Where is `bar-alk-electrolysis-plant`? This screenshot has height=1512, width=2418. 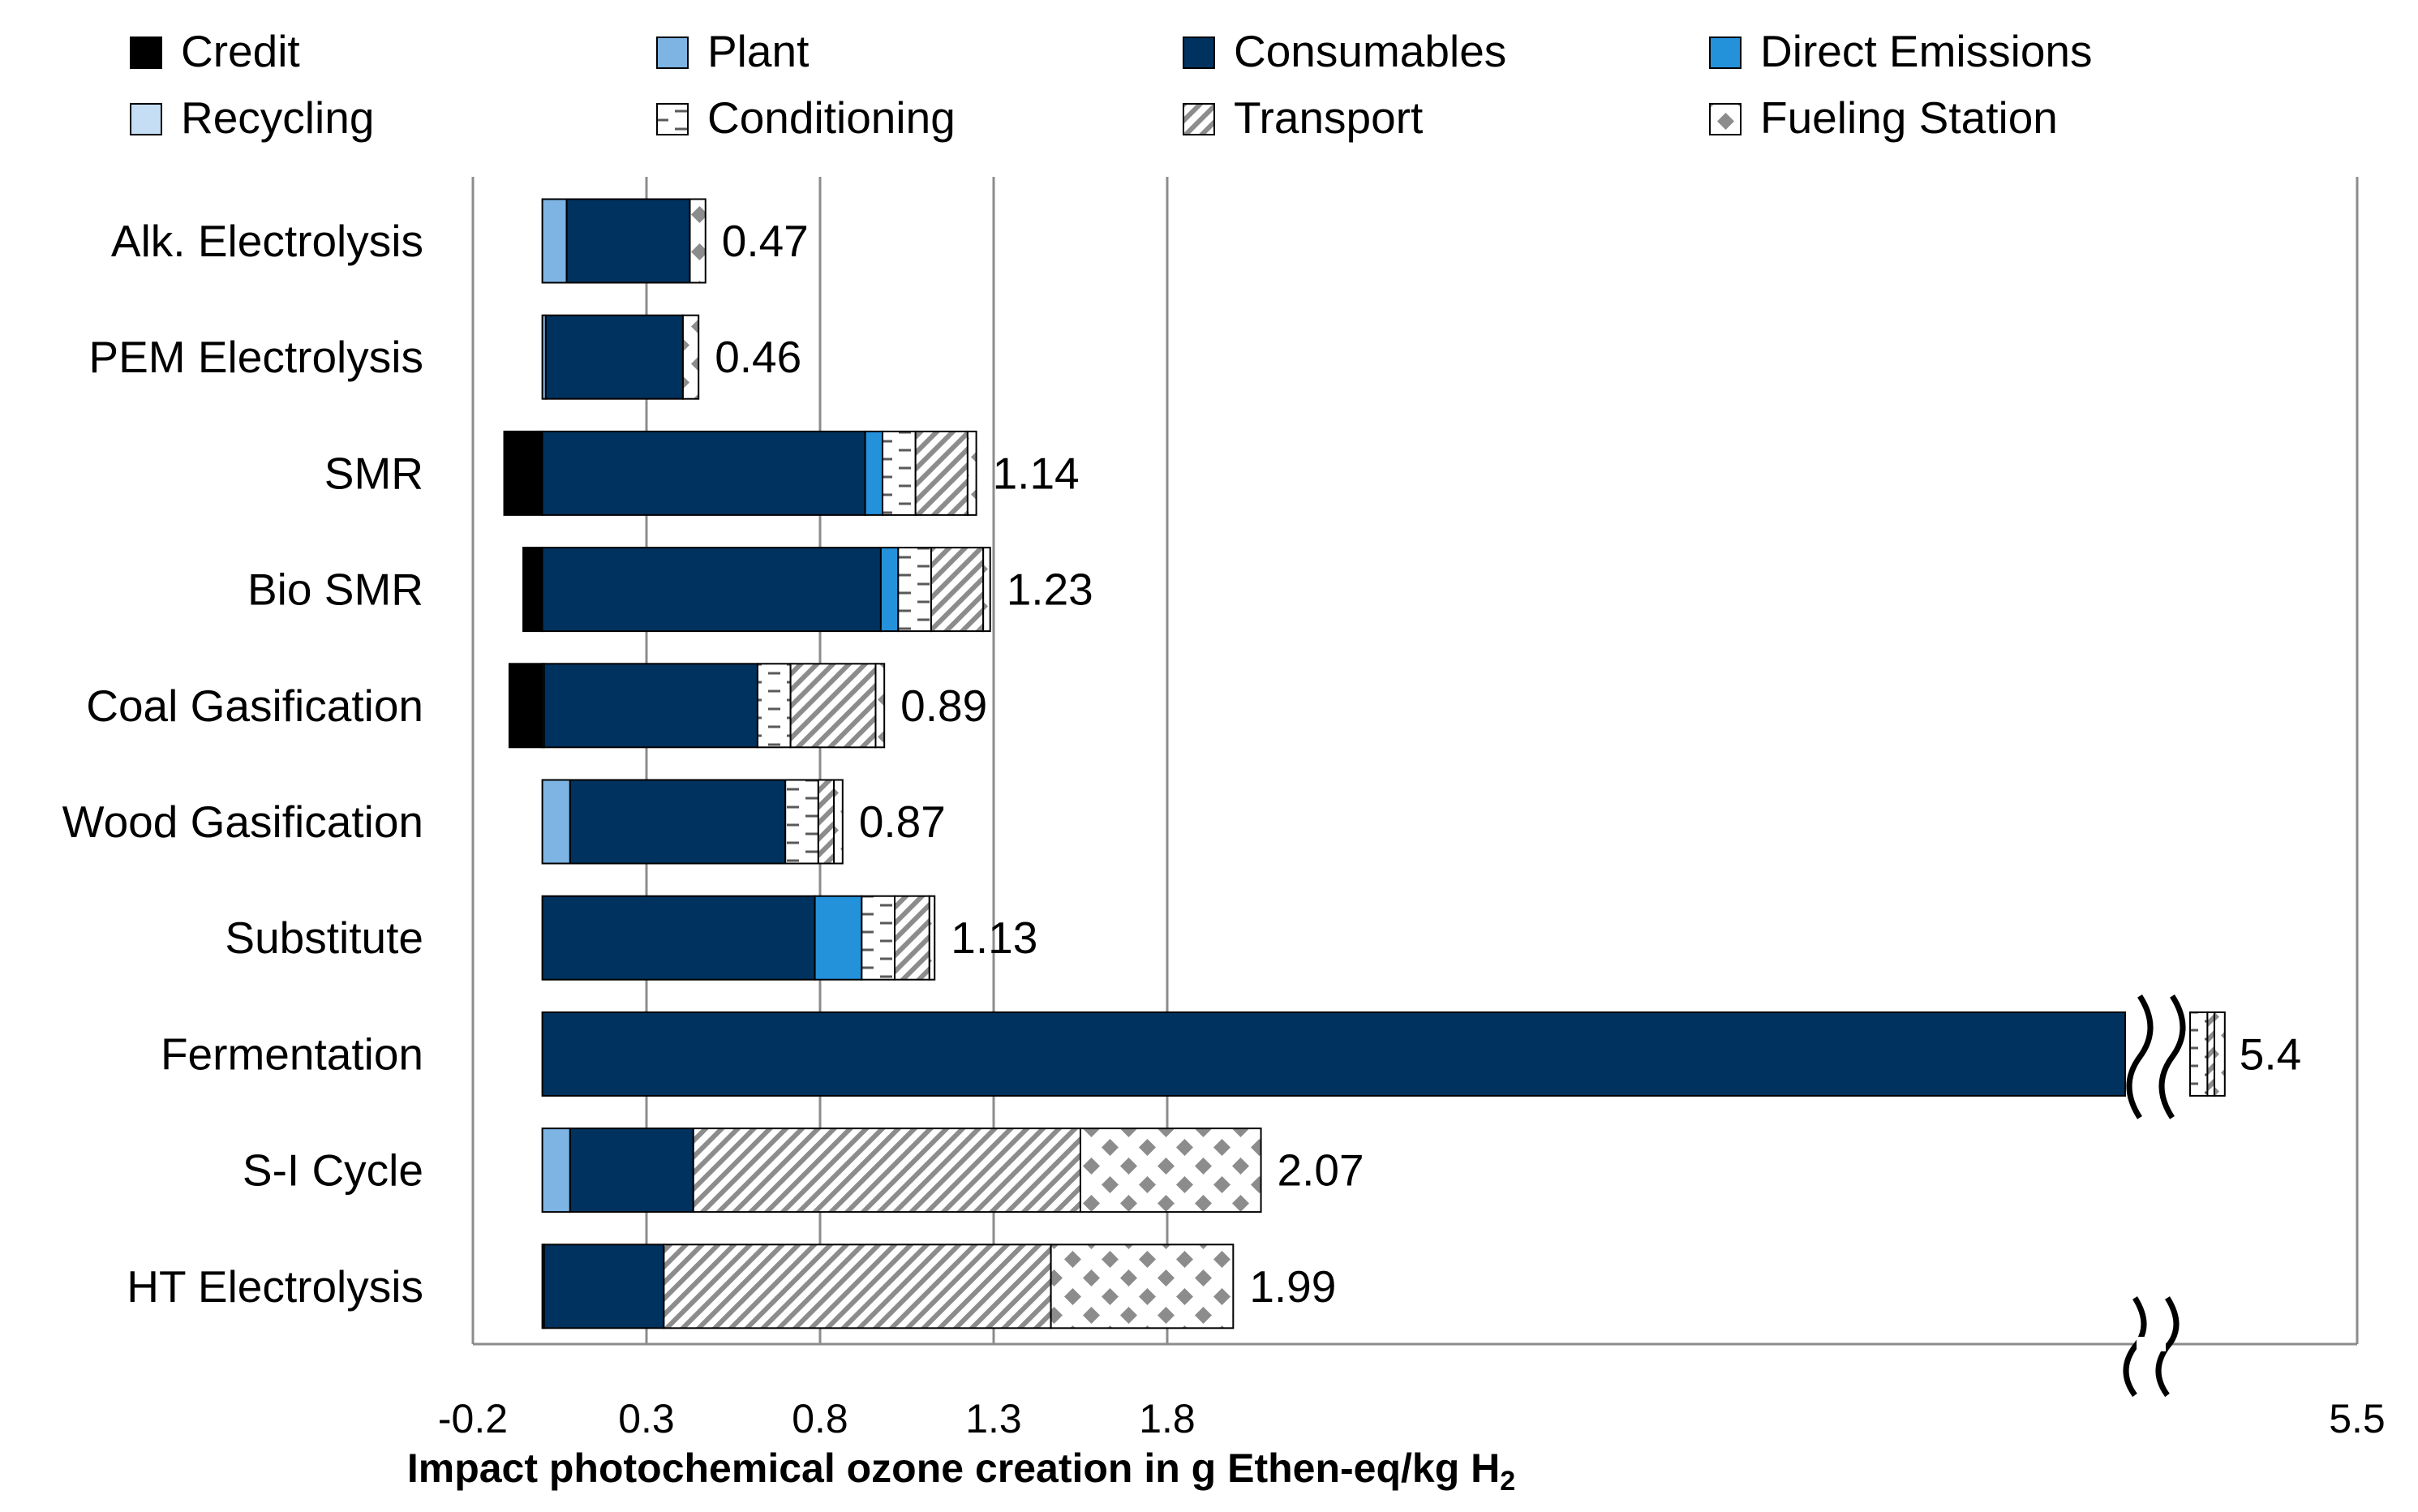 bar-alk-electrolysis-plant is located at coordinates (554, 241).